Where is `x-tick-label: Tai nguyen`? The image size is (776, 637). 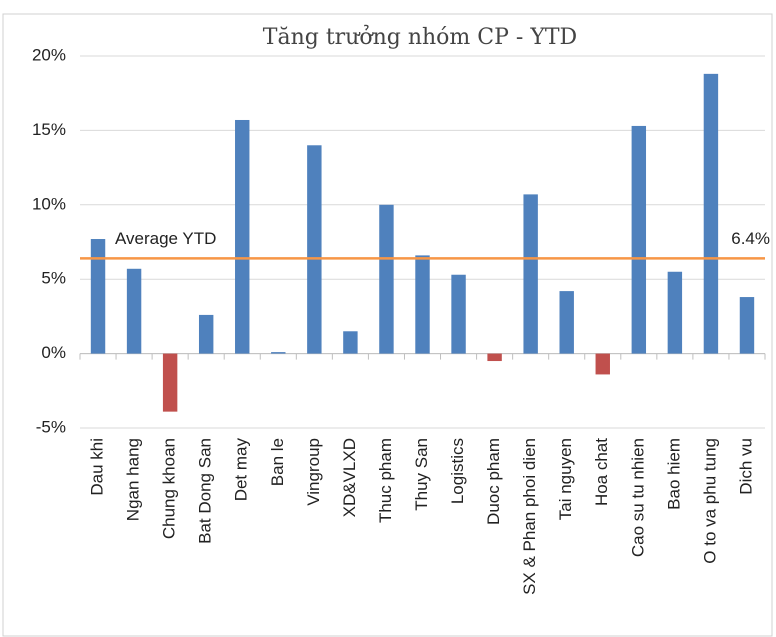
x-tick-label: Tai nguyen is located at coordinates (565, 479).